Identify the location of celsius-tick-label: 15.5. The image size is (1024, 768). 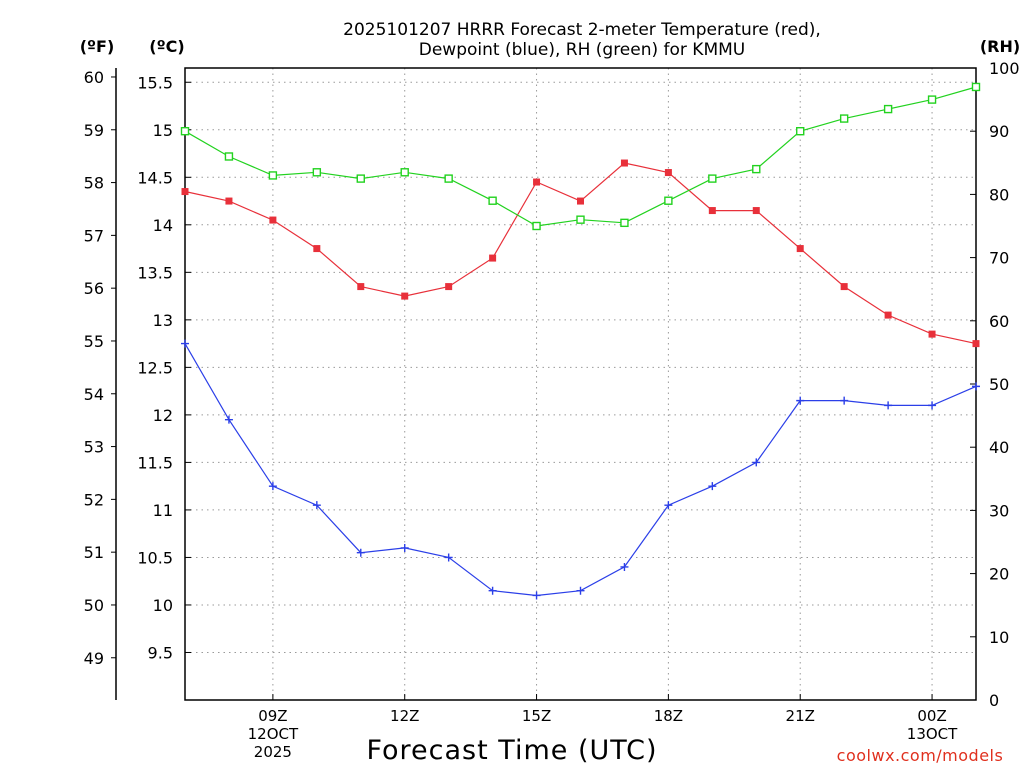
(155, 82).